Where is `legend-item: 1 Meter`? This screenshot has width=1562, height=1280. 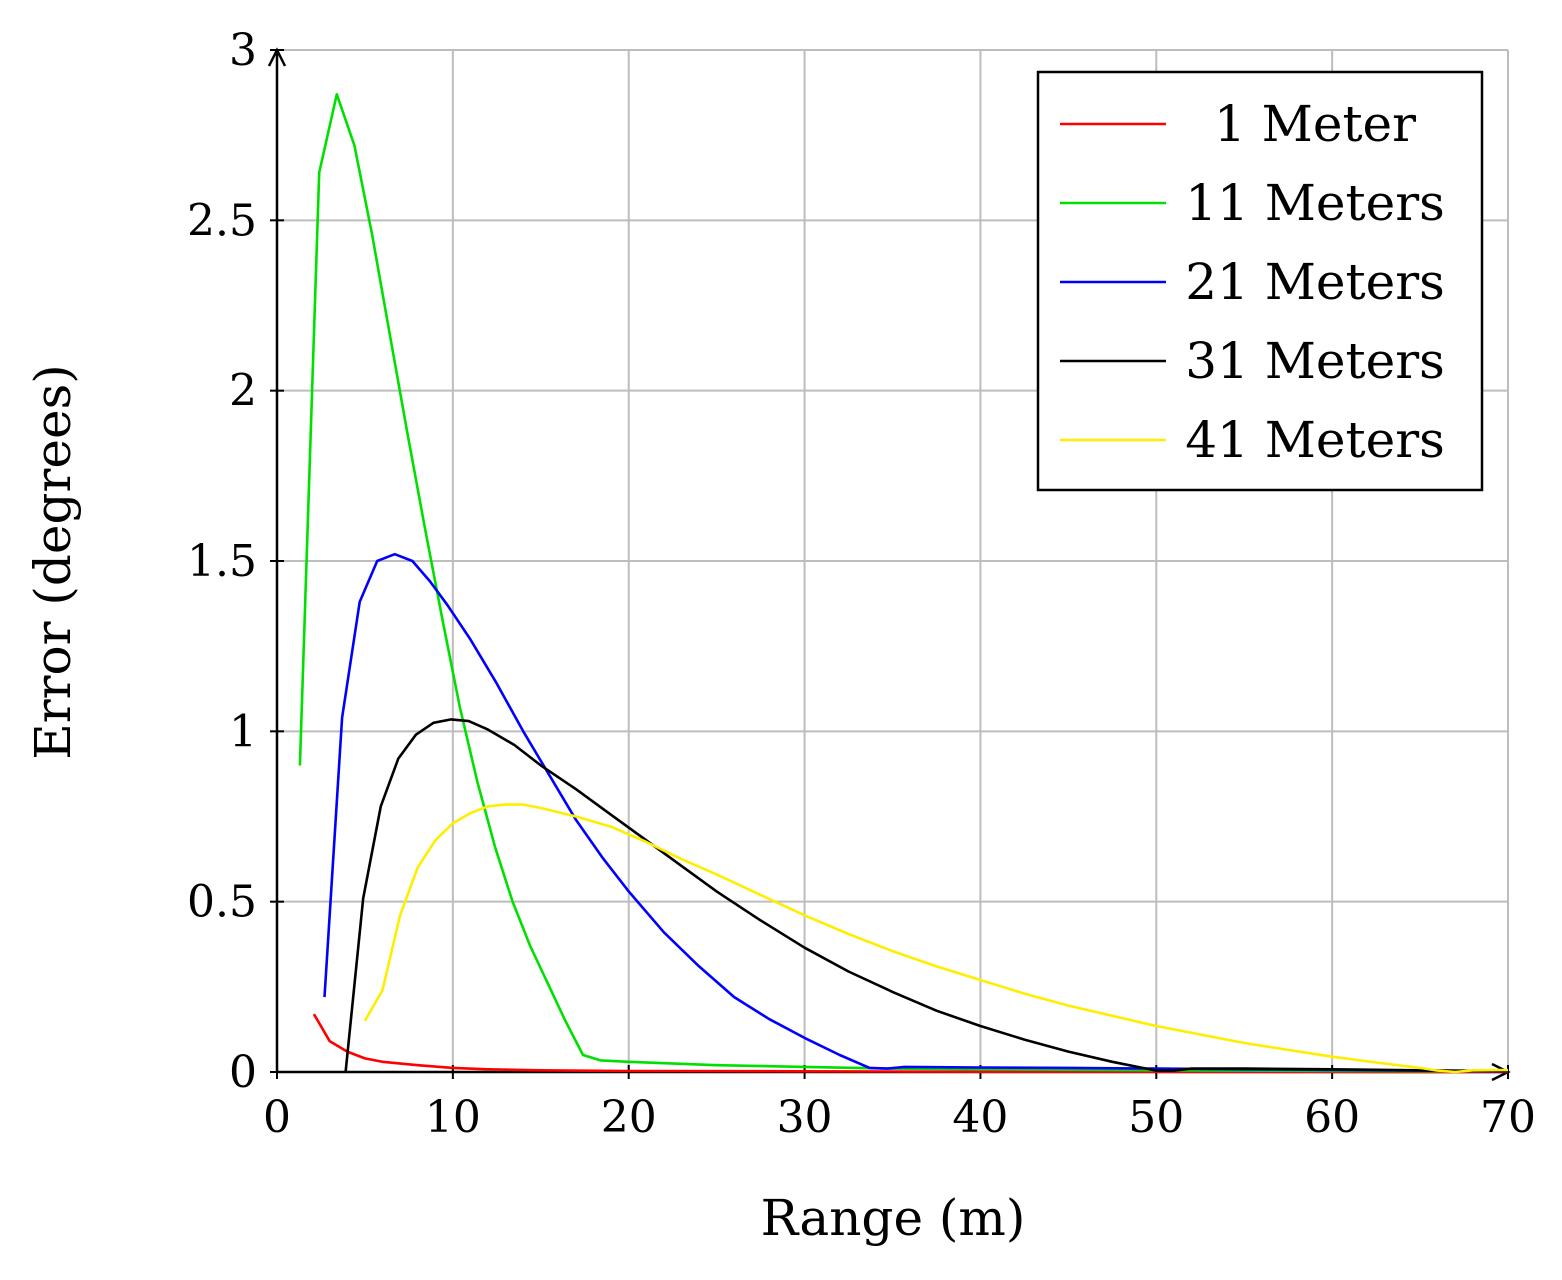
legend-item: 1 Meter is located at coordinates (1238, 124).